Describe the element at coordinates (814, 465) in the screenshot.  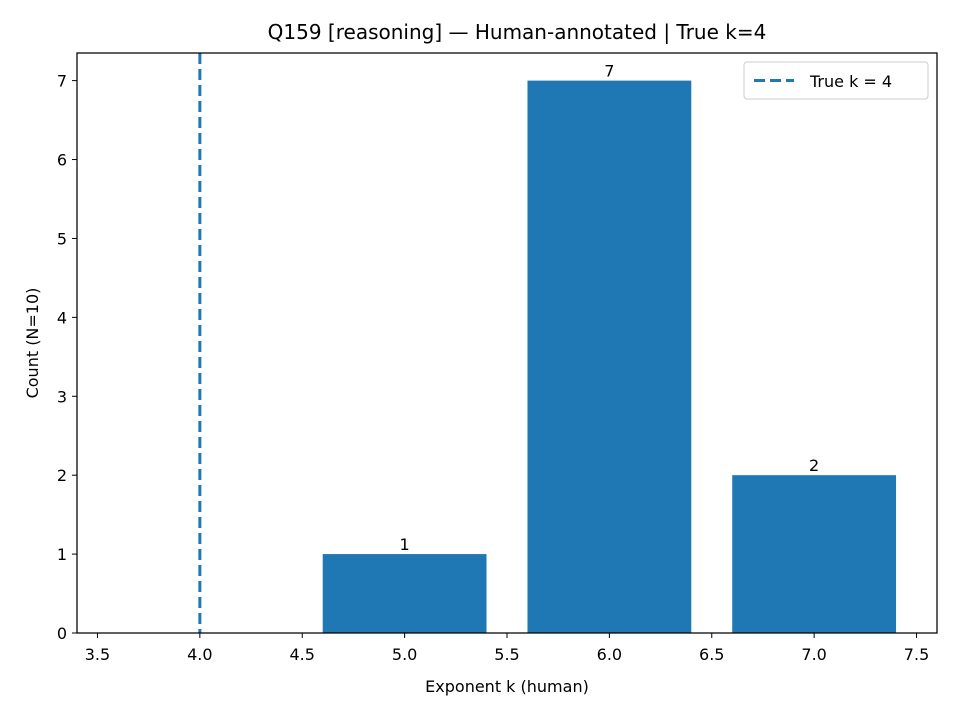
I see `bar-value-label: 2` at that location.